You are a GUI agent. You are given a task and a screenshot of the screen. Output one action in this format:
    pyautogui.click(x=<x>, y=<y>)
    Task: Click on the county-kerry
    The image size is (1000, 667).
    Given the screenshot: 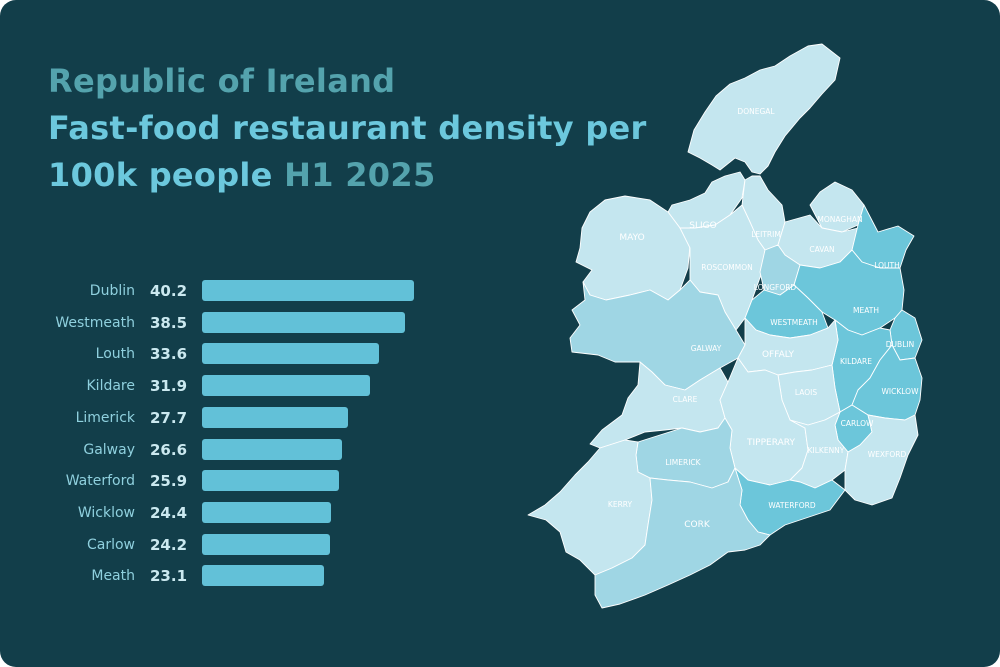 What is the action you would take?
    pyautogui.click(x=590, y=507)
    